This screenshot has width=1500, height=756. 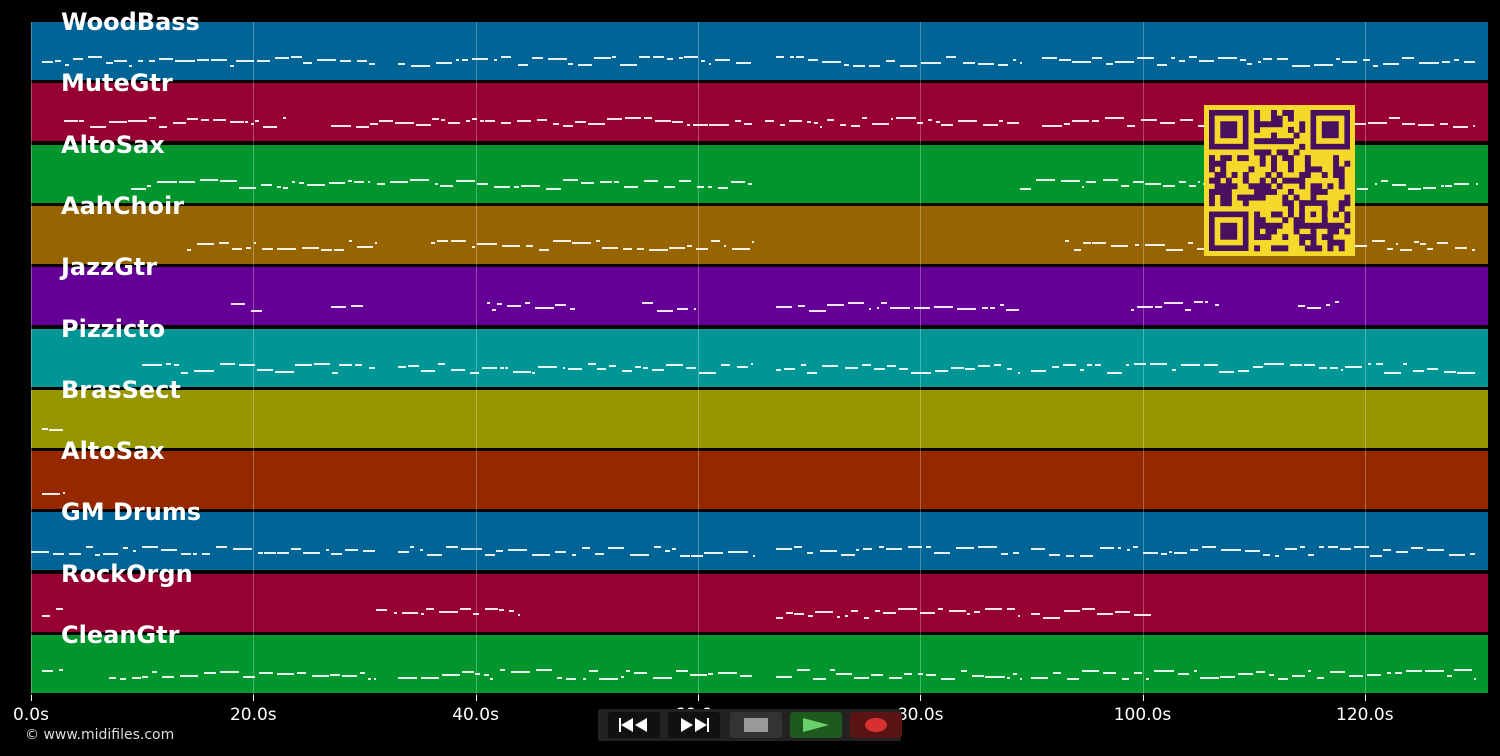 What do you see at coordinates (694, 725) in the screenshot?
I see `fast-forward-button` at bounding box center [694, 725].